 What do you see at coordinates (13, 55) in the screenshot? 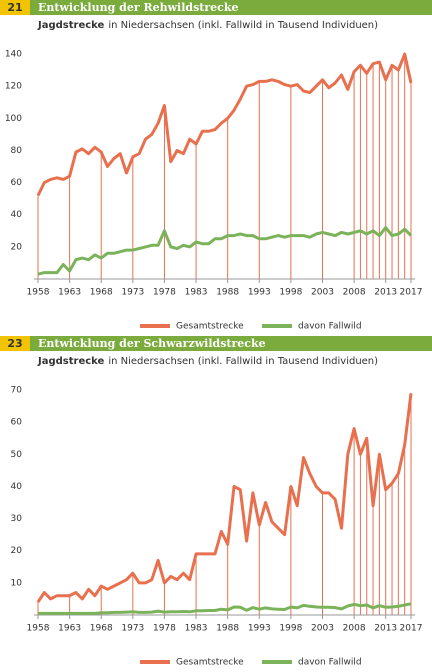
I see `y-tick-label: 140` at bounding box center [13, 55].